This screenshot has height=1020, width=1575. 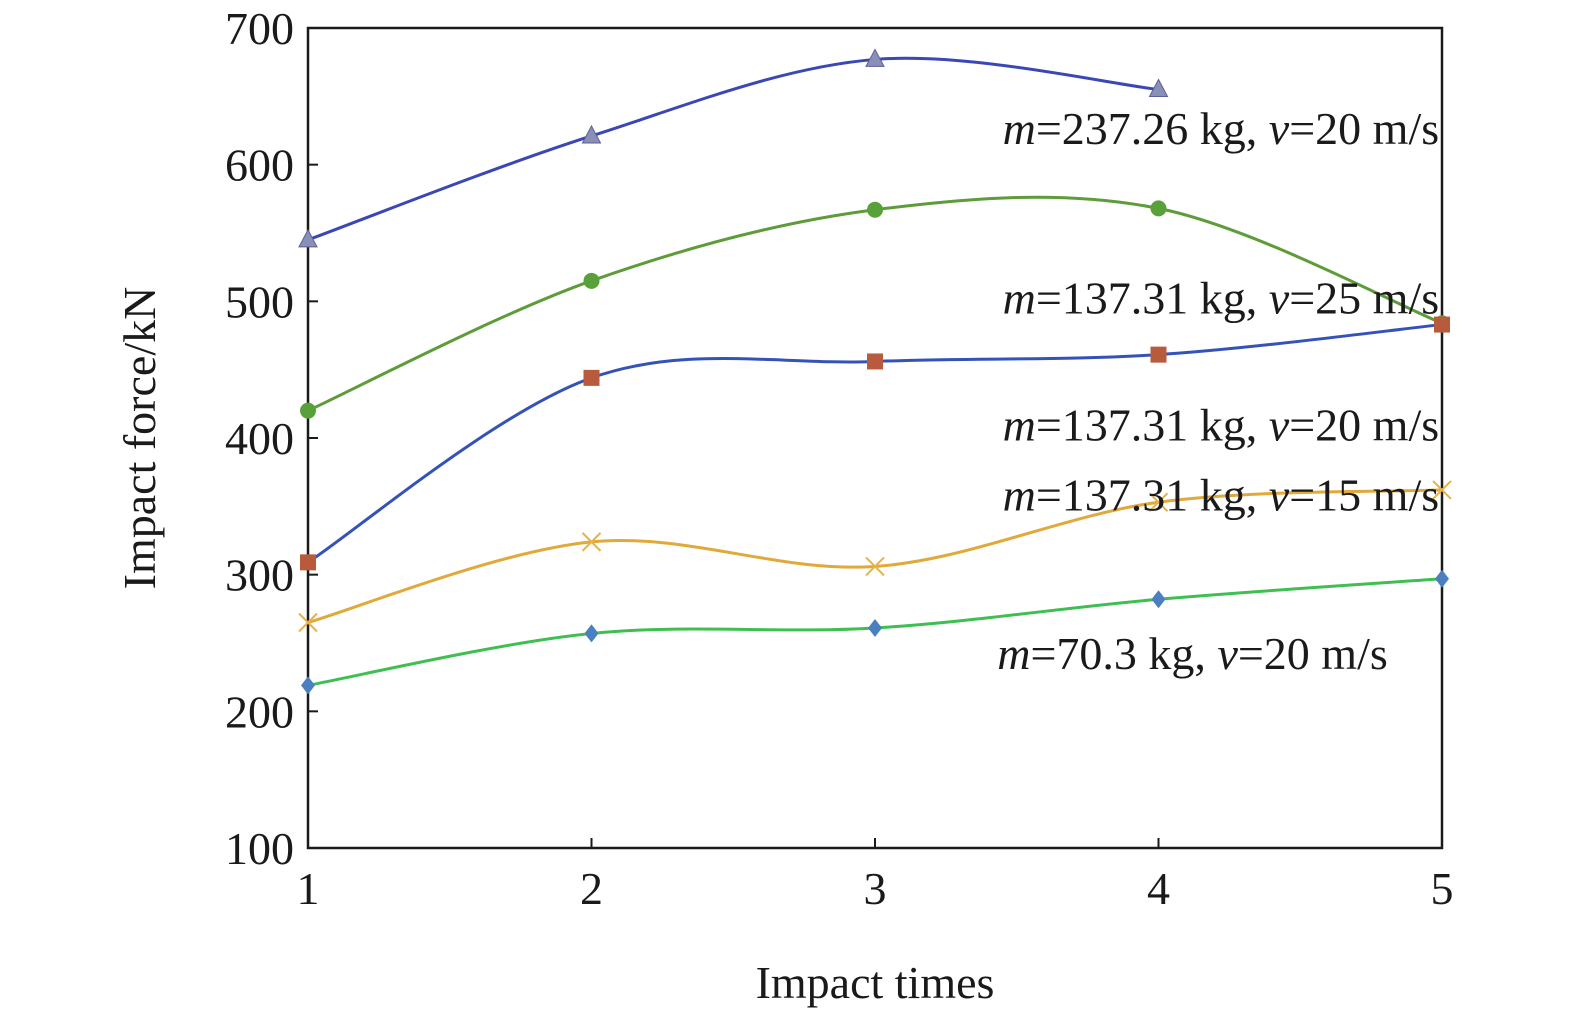 I want to click on series-line, so click(x=733, y=149).